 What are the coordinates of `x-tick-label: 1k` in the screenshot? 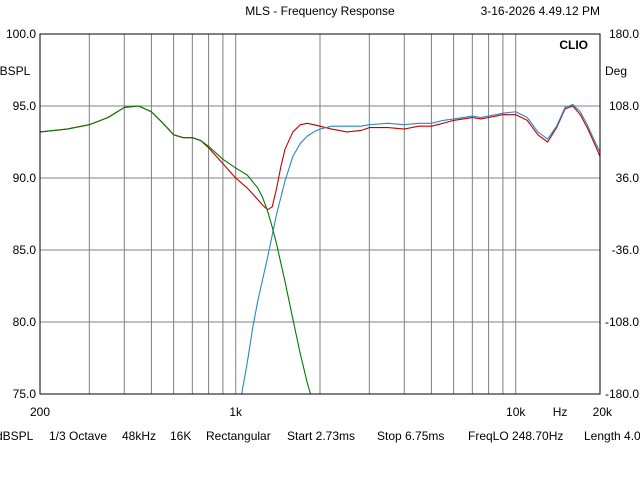 It's located at (236, 412).